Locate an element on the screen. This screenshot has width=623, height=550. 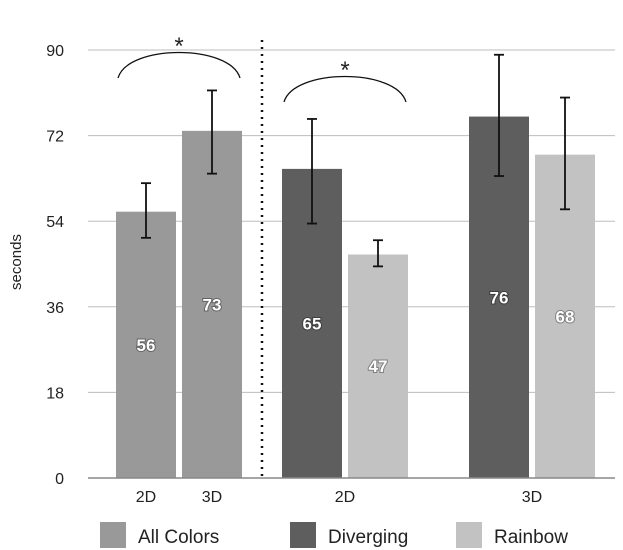
bar-value-label: 68 is located at coordinates (565, 316).